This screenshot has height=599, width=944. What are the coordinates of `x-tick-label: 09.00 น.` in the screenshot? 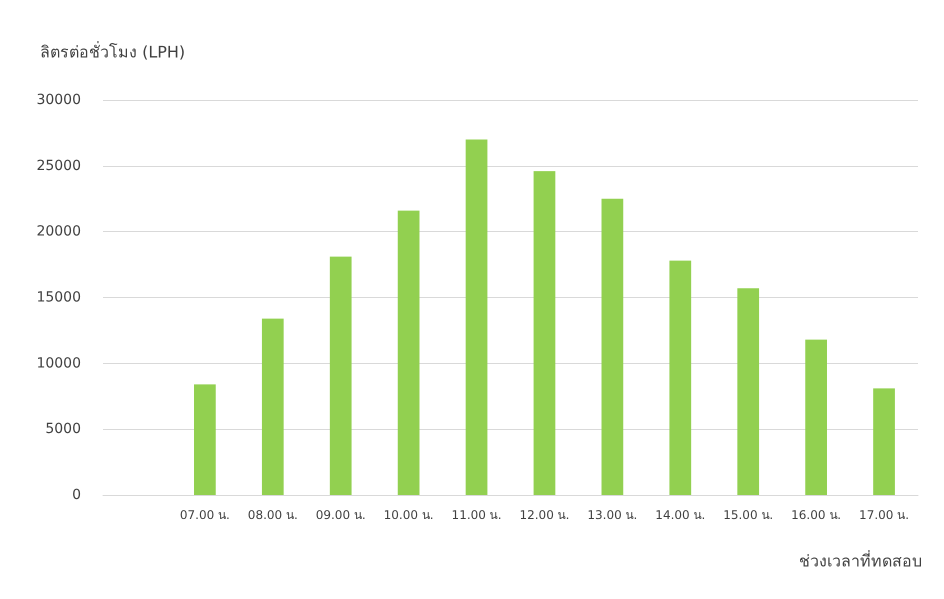 It's located at (341, 515).